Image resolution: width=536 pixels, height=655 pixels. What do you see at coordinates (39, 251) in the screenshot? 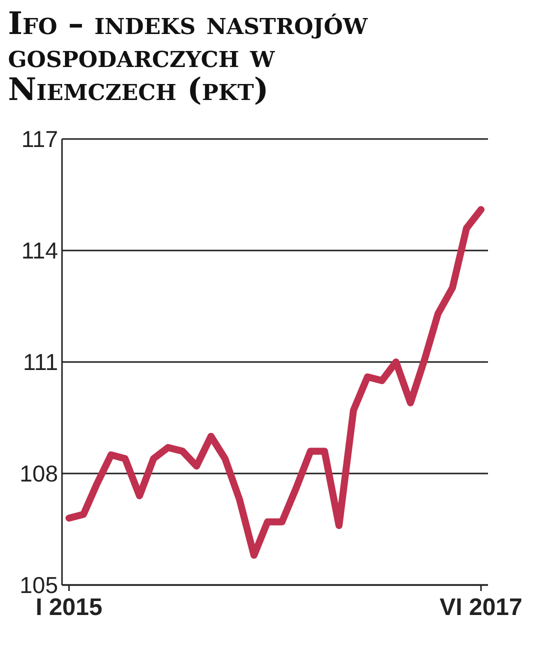
I see `y-tick-label: 114` at bounding box center [39, 251].